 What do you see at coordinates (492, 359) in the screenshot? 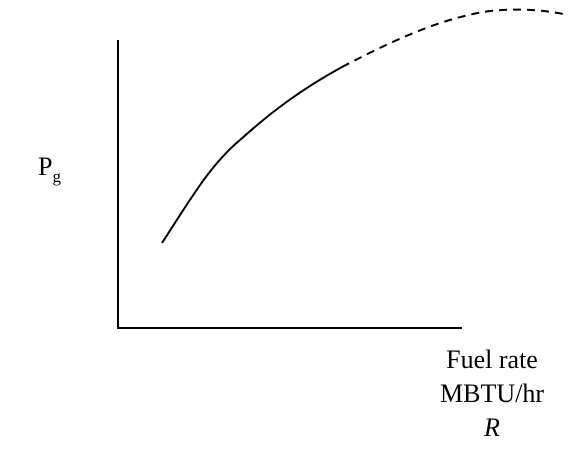
I see `x-axis-label-line: Fuel rate` at bounding box center [492, 359].